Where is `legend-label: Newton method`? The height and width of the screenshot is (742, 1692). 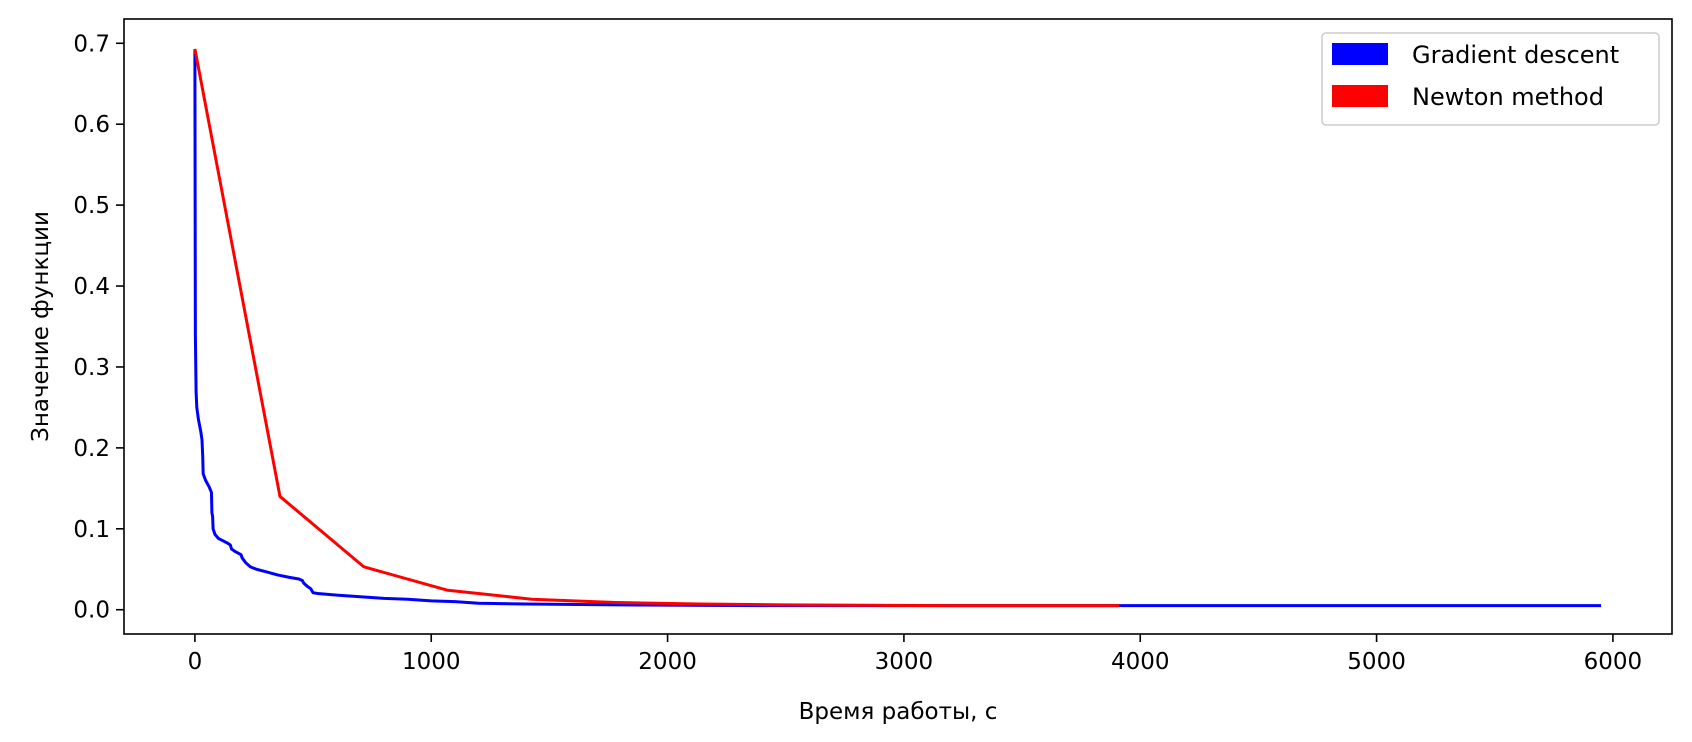 legend-label: Newton method is located at coordinates (1508, 97).